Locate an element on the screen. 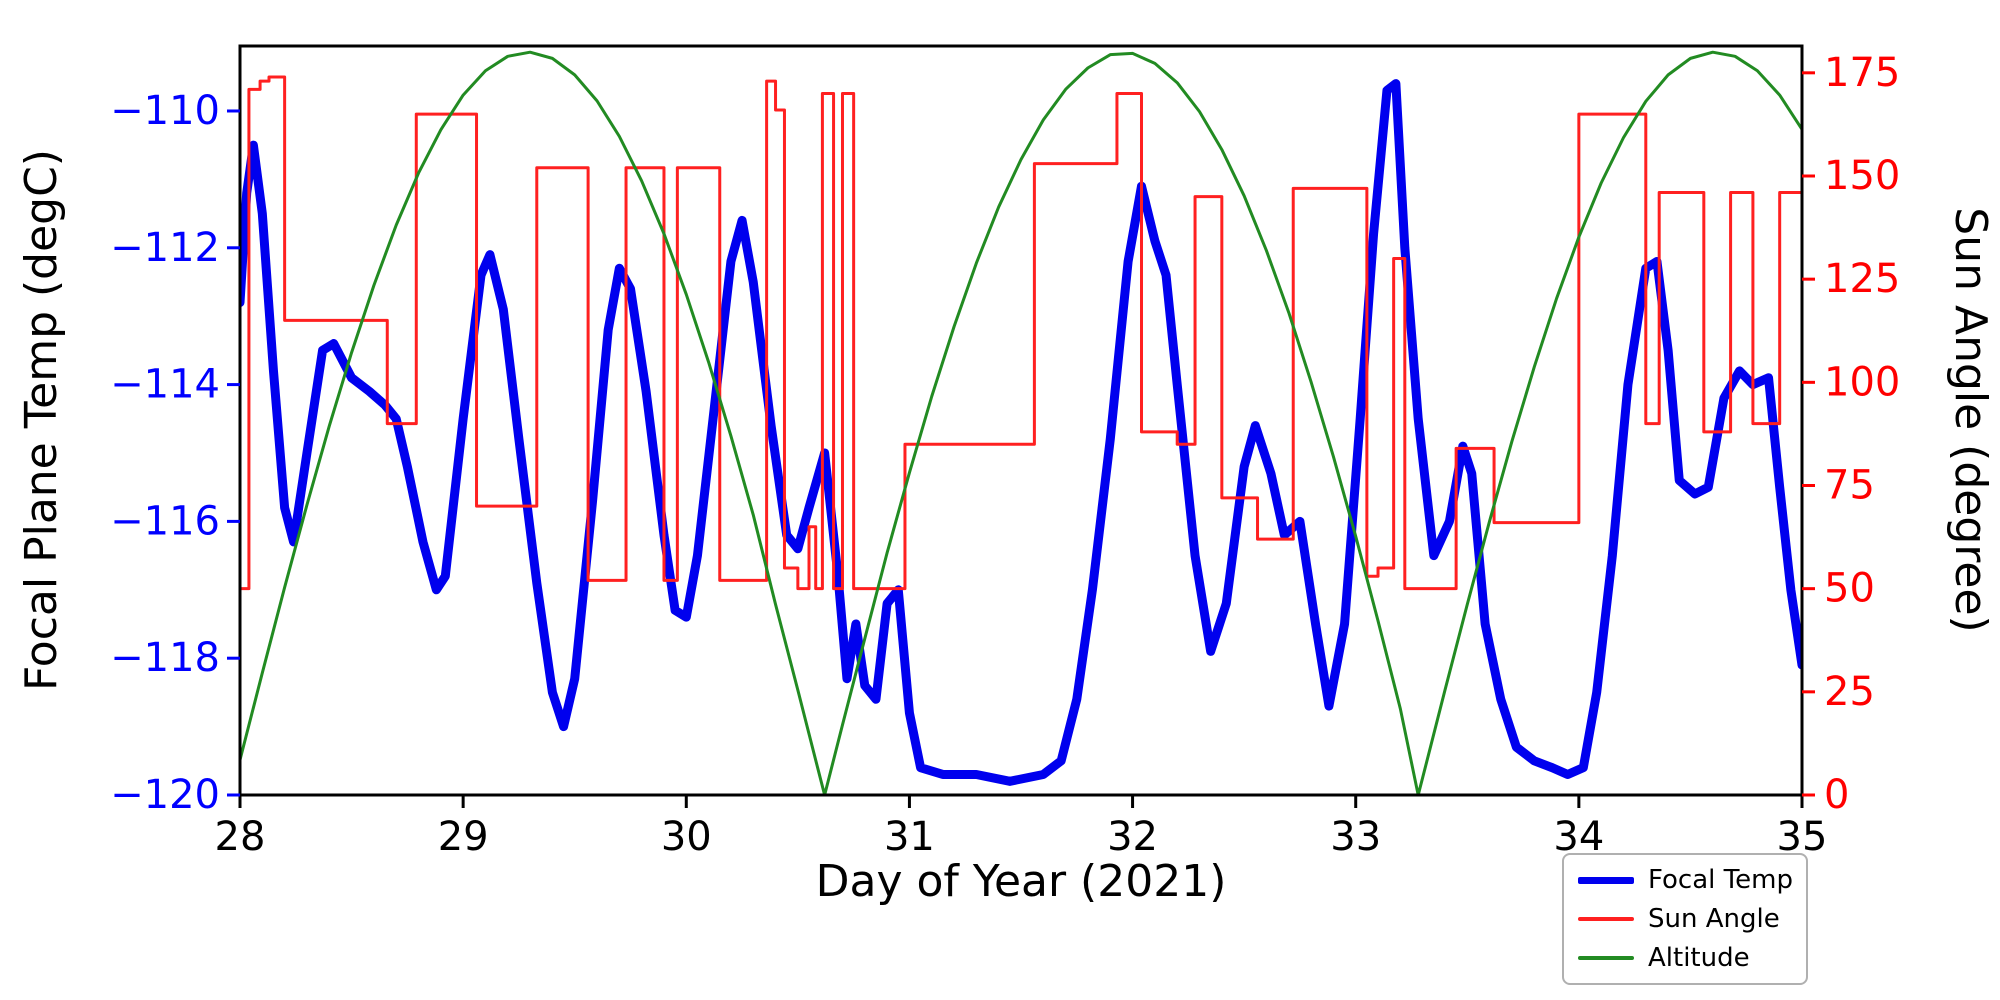 This screenshot has width=2000, height=1000. right-y-tick-label: 100 is located at coordinates (1862, 382).